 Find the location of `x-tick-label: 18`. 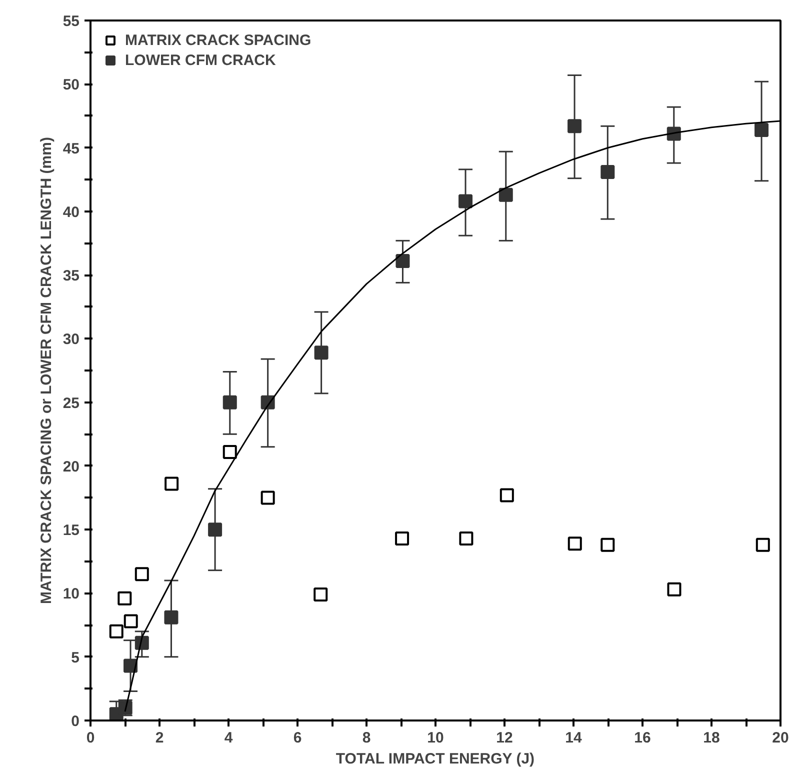

x-tick-label: 18 is located at coordinates (711, 738).